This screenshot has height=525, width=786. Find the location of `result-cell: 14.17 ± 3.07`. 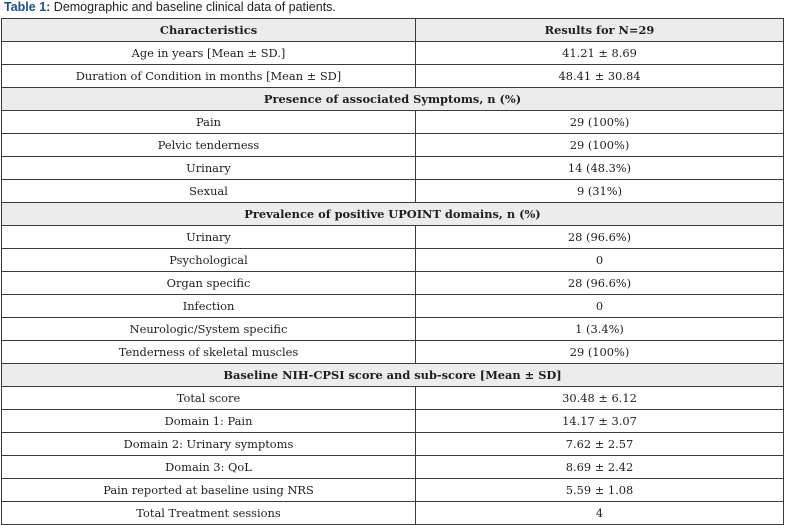

result-cell: 14.17 ± 3.07 is located at coordinates (599, 421).